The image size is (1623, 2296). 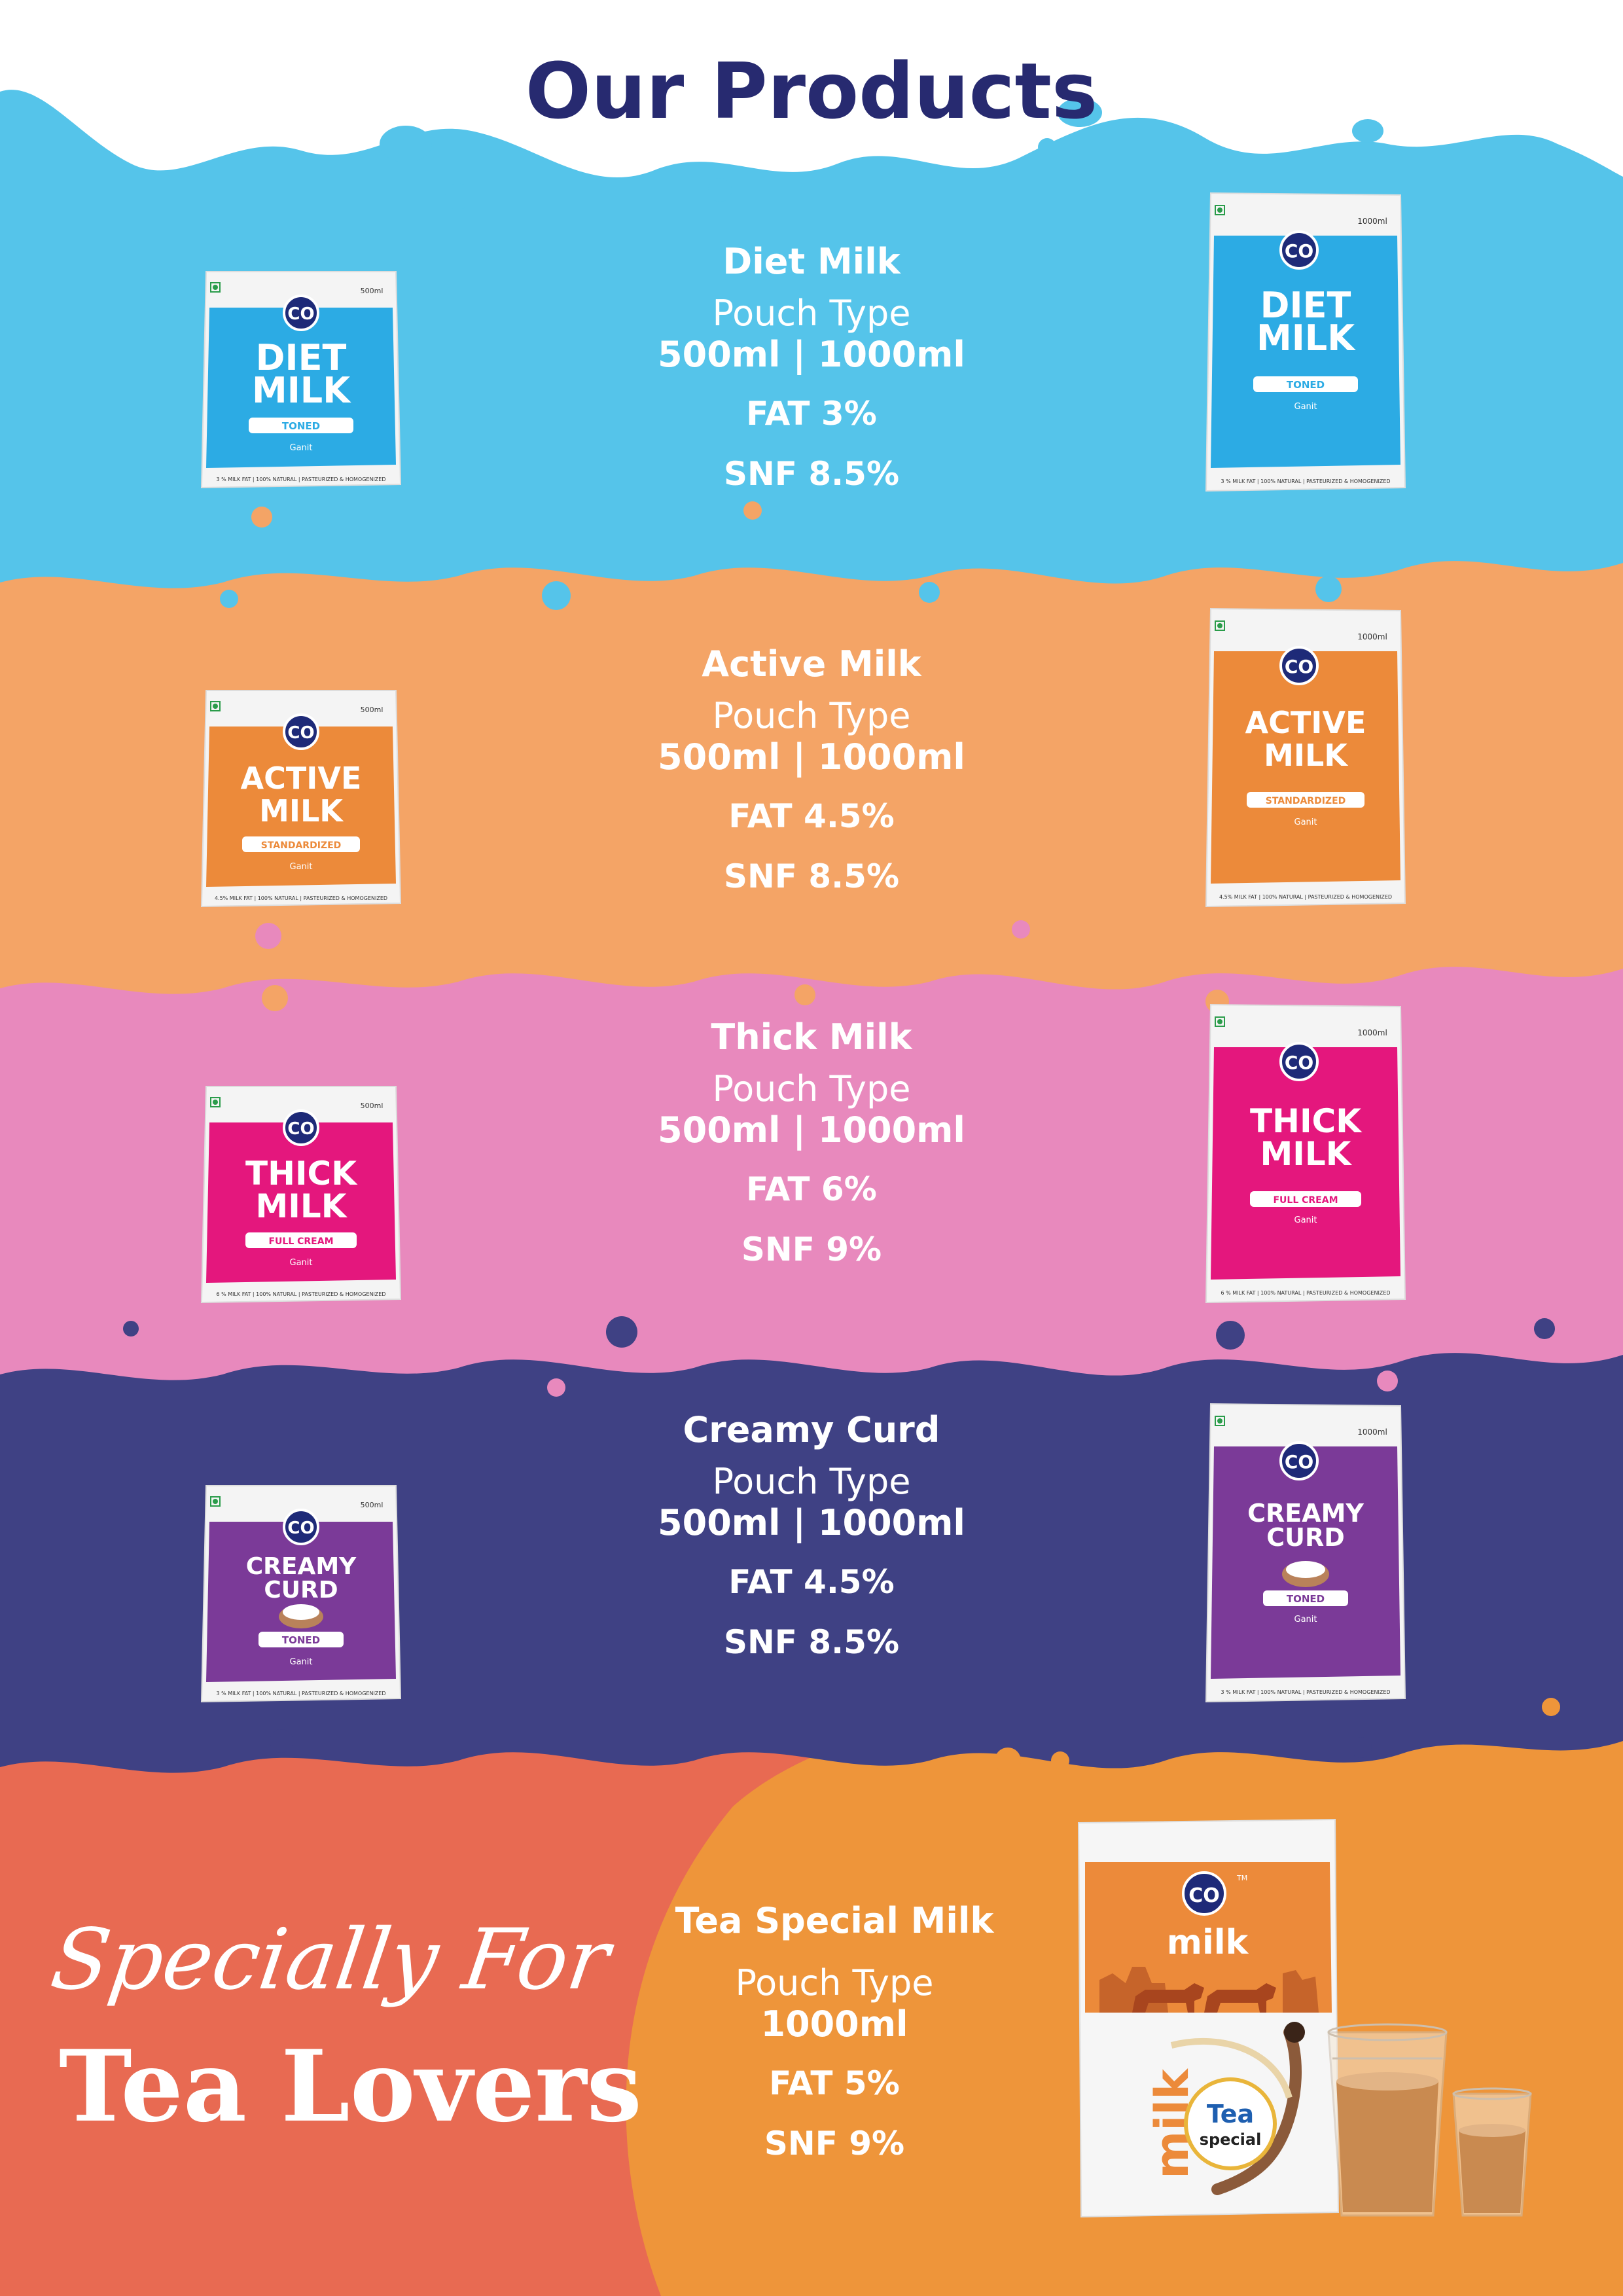 What do you see at coordinates (835, 2083) in the screenshot?
I see `fat-value: FAT 5%` at bounding box center [835, 2083].